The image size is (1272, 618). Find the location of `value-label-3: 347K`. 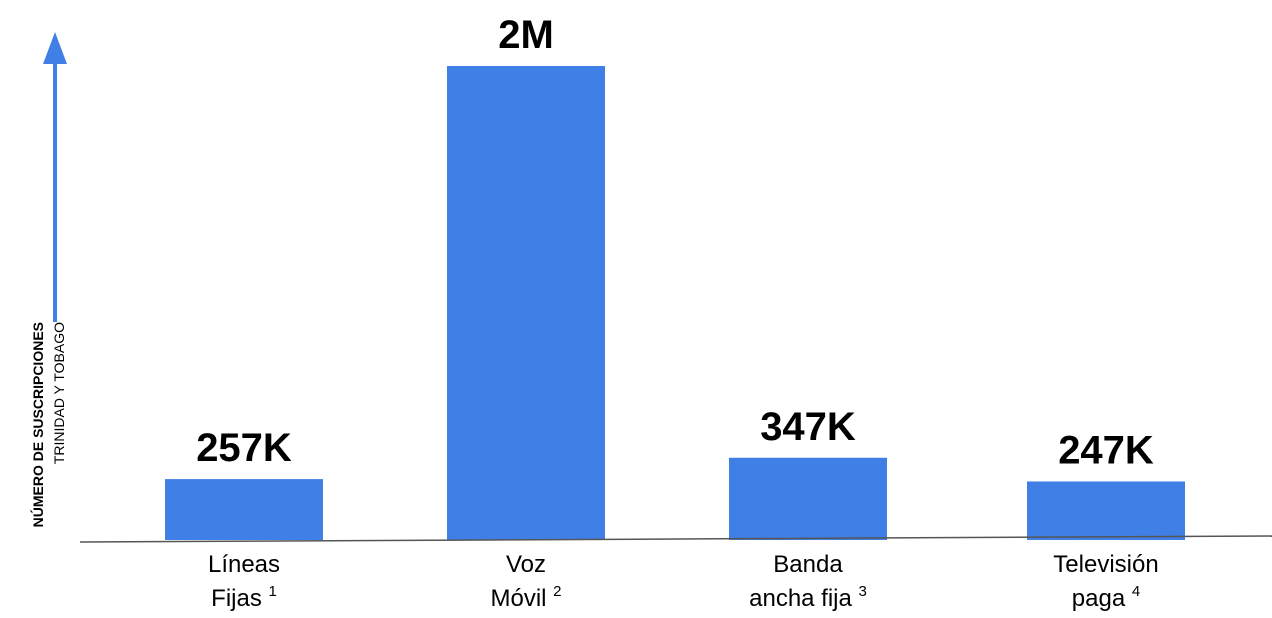

value-label-3: 347K is located at coordinates (808, 427).